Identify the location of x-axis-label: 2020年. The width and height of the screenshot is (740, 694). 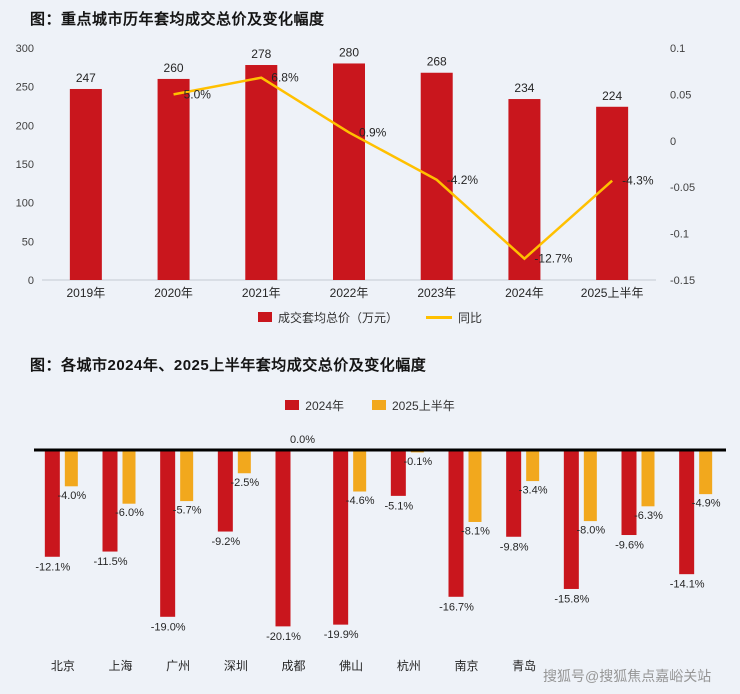
(173, 293).